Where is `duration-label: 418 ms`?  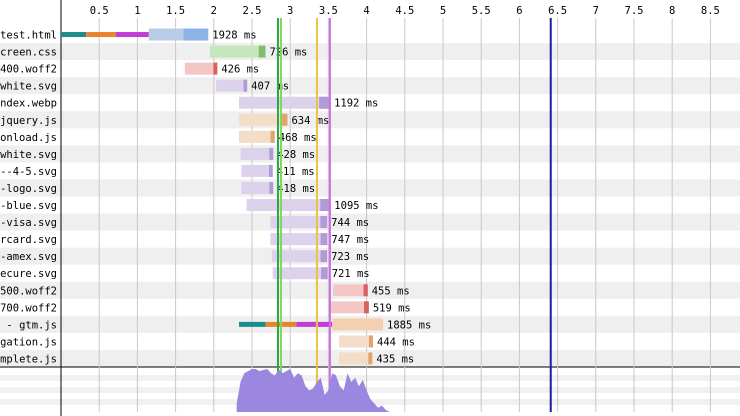
duration-label: 418 ms is located at coordinates (296, 189).